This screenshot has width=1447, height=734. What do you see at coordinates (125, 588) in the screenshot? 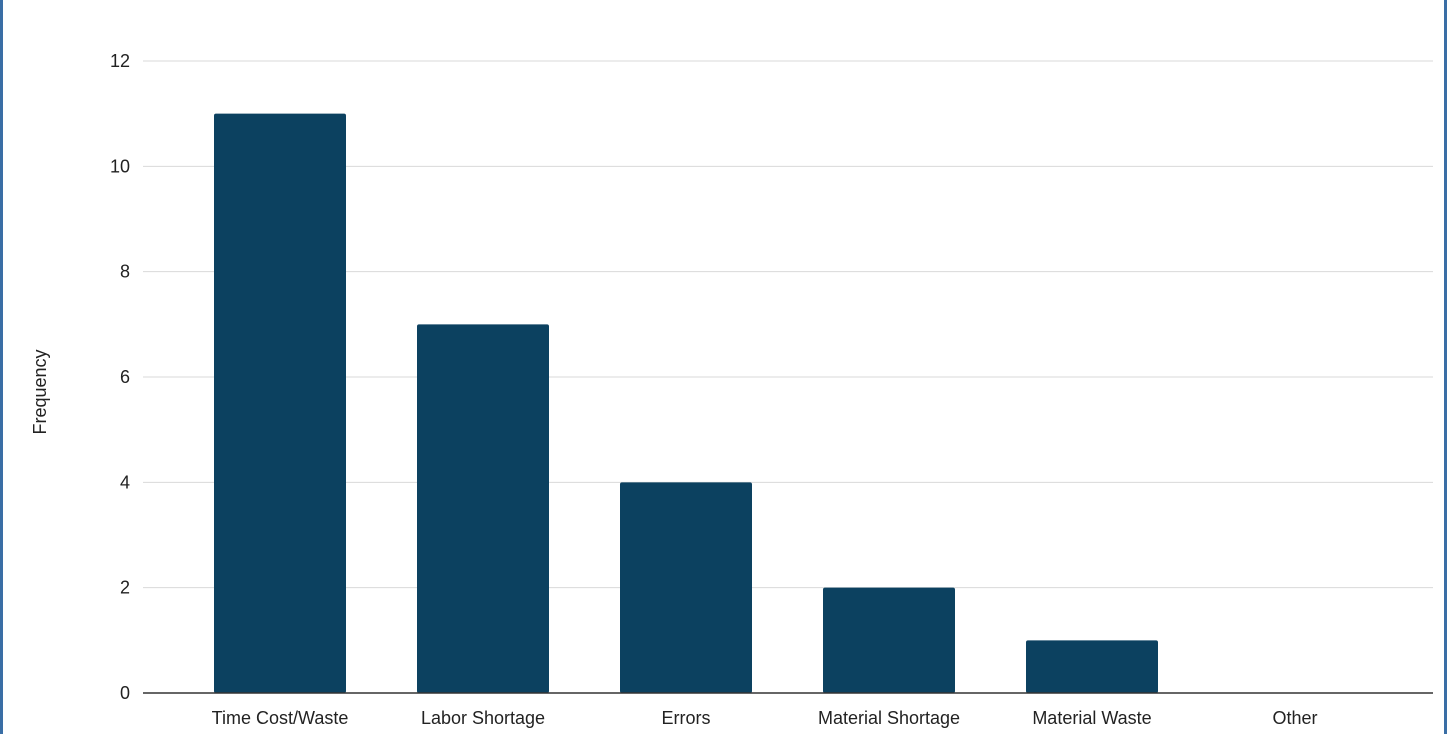
I see `y-tick-label: 2` at bounding box center [125, 588].